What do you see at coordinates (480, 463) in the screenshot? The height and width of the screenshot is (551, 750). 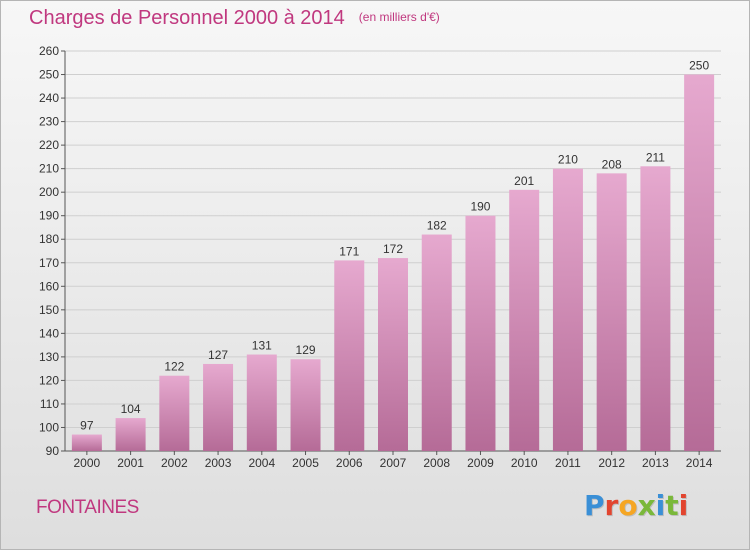 I see `x-tick-label: 2009` at bounding box center [480, 463].